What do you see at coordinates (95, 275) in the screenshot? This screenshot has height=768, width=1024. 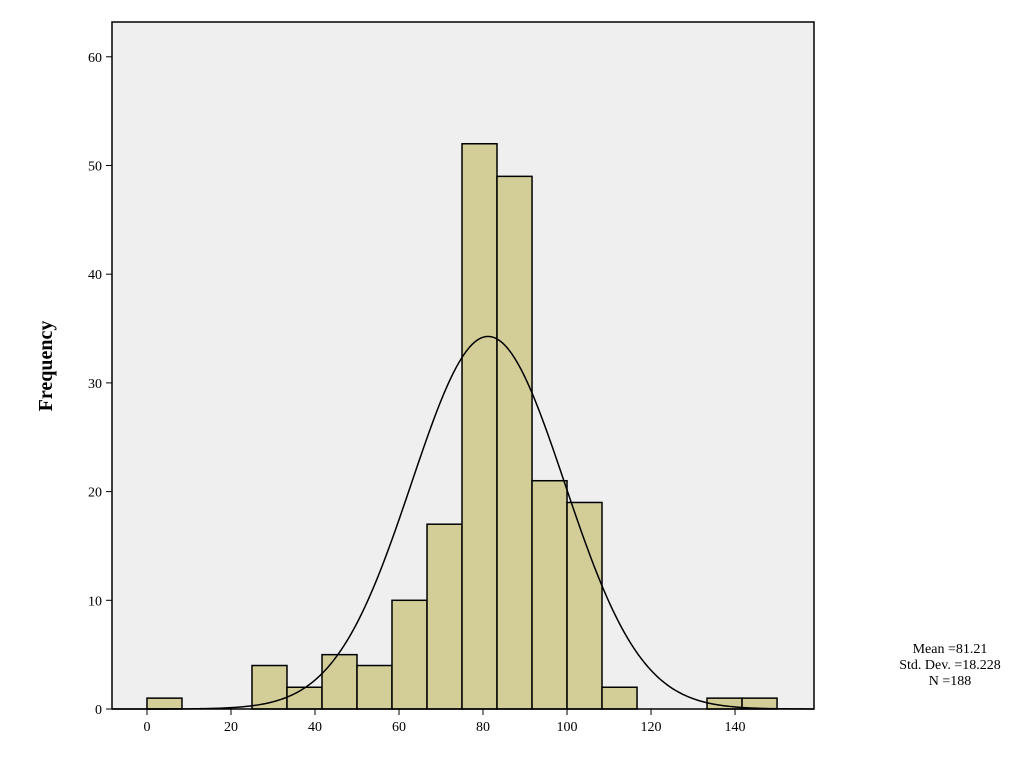 I see `y-tick-label: 40` at bounding box center [95, 275].